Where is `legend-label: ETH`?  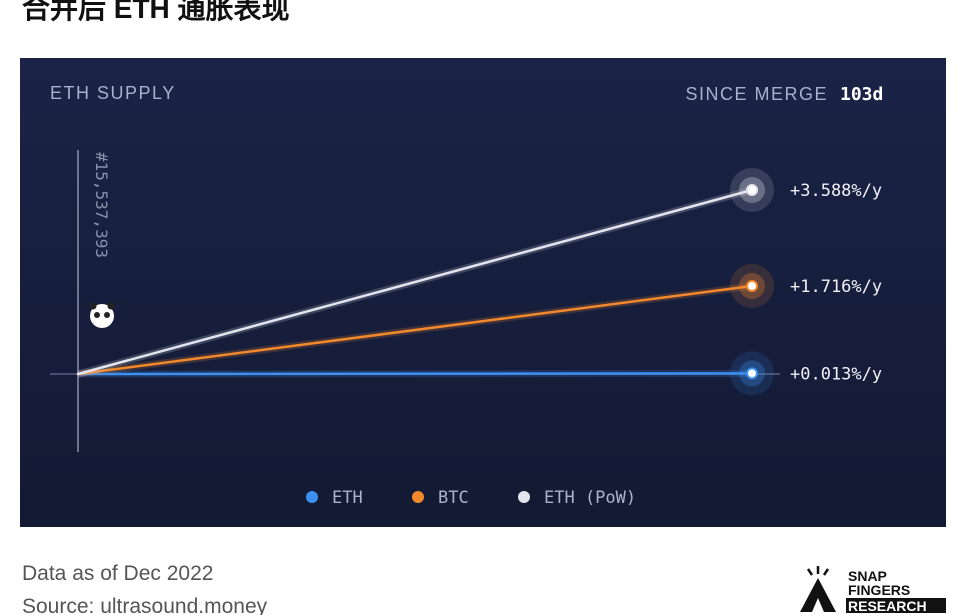 legend-label: ETH is located at coordinates (347, 498).